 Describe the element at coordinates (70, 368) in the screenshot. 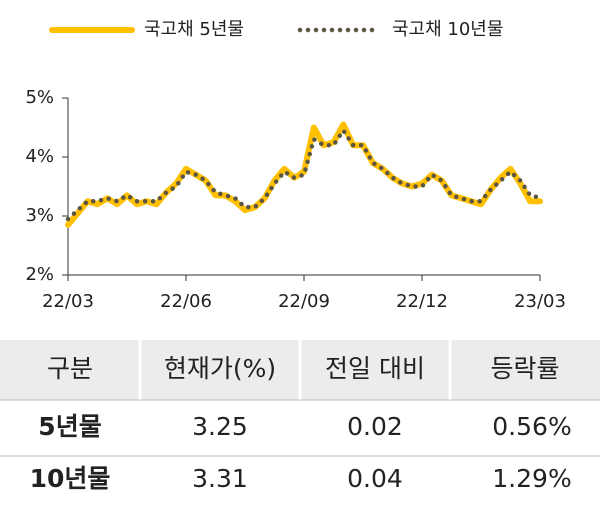

I see `table-header: 구분` at that location.